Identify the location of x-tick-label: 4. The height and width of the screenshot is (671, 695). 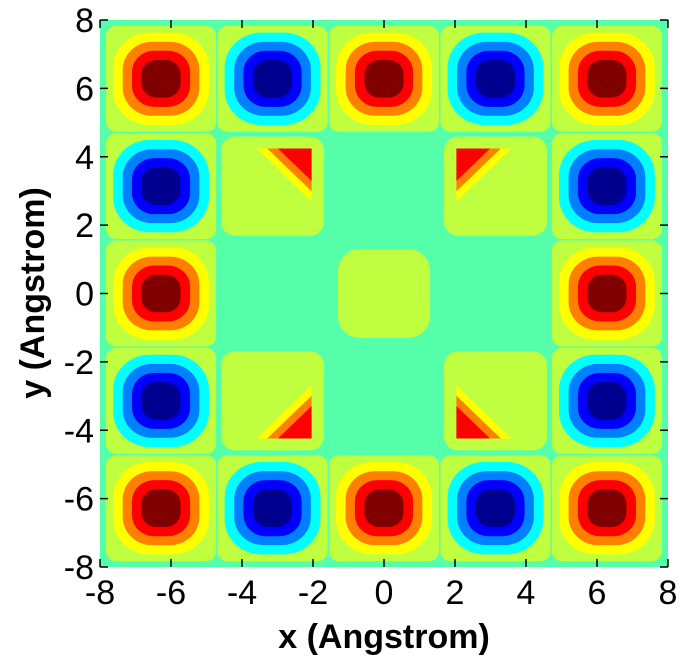
(526, 593).